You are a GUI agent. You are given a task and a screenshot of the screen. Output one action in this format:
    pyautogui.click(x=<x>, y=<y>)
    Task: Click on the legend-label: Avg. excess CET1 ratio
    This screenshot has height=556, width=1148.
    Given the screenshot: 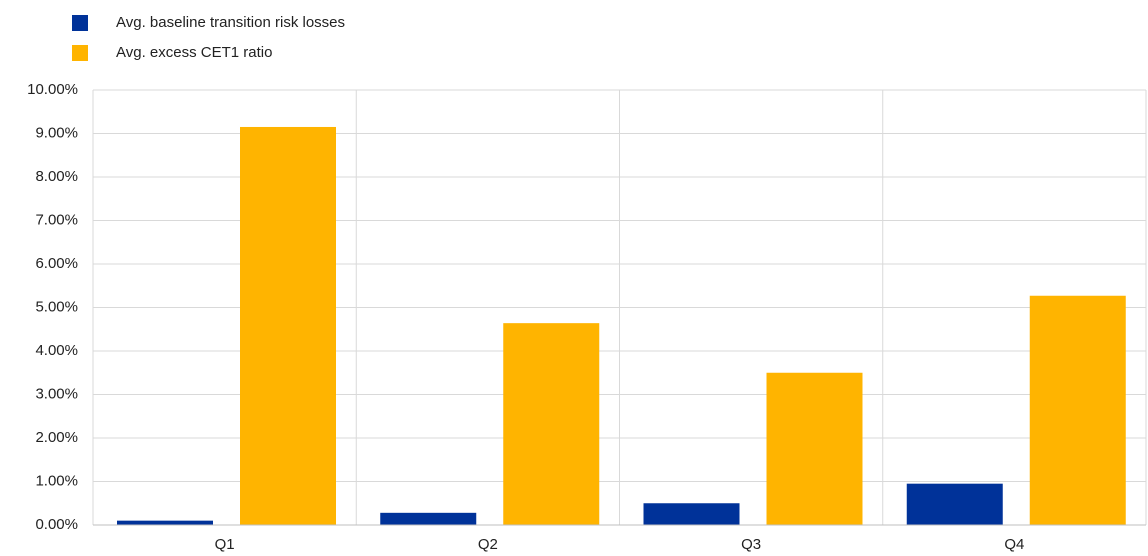 What is the action you would take?
    pyautogui.click(x=194, y=52)
    